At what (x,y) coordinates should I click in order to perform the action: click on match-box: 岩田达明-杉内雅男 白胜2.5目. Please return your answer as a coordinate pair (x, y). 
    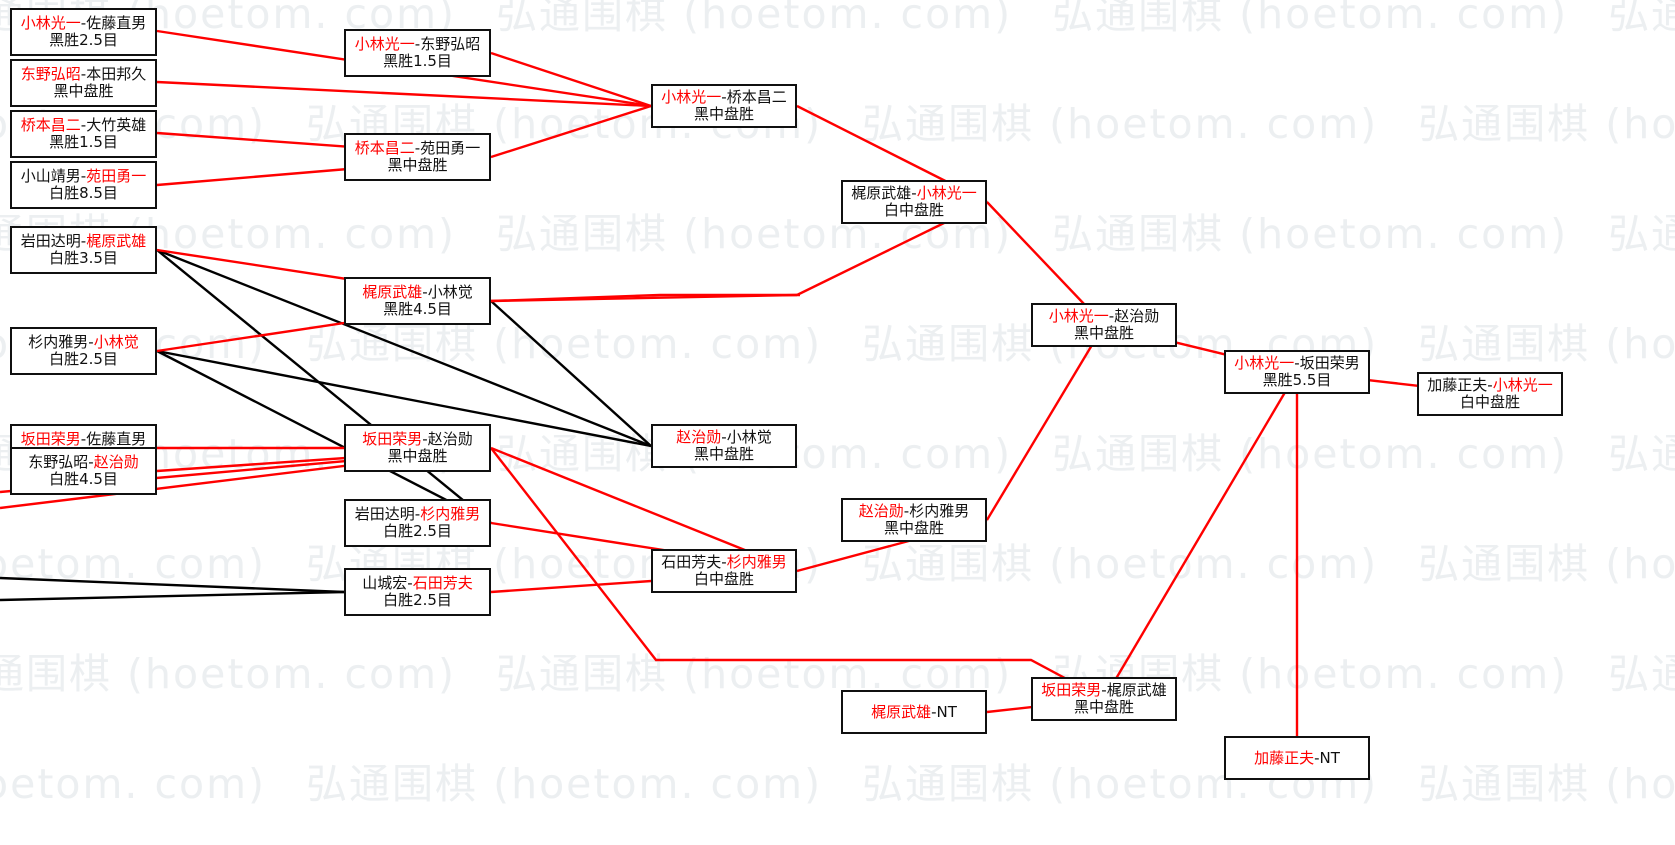
    Looking at the image, I should click on (417, 523).